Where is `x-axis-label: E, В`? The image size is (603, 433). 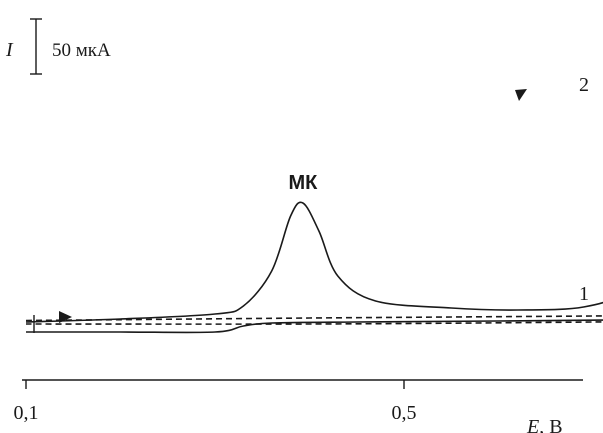
x-axis-label: E, В is located at coordinates (544, 424).